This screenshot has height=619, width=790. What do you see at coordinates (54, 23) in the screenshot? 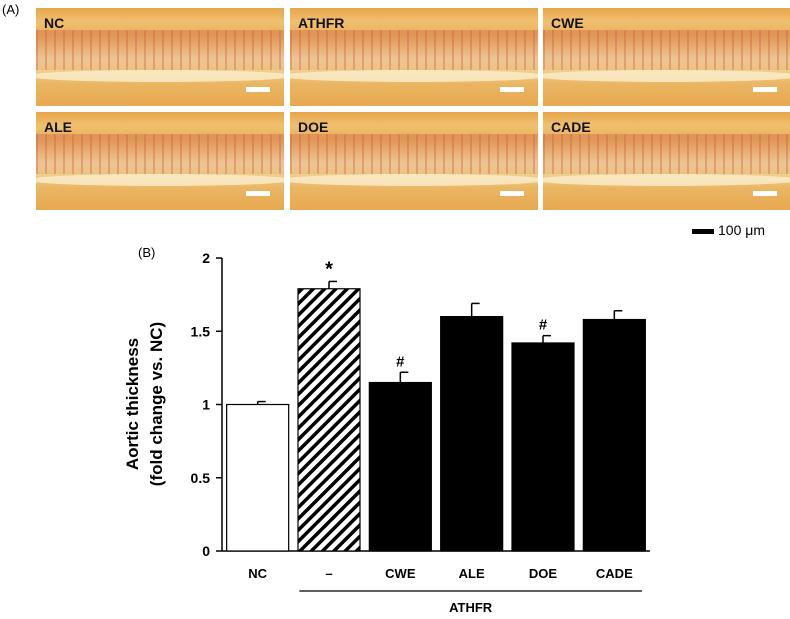
I see `tile-label: NC` at bounding box center [54, 23].